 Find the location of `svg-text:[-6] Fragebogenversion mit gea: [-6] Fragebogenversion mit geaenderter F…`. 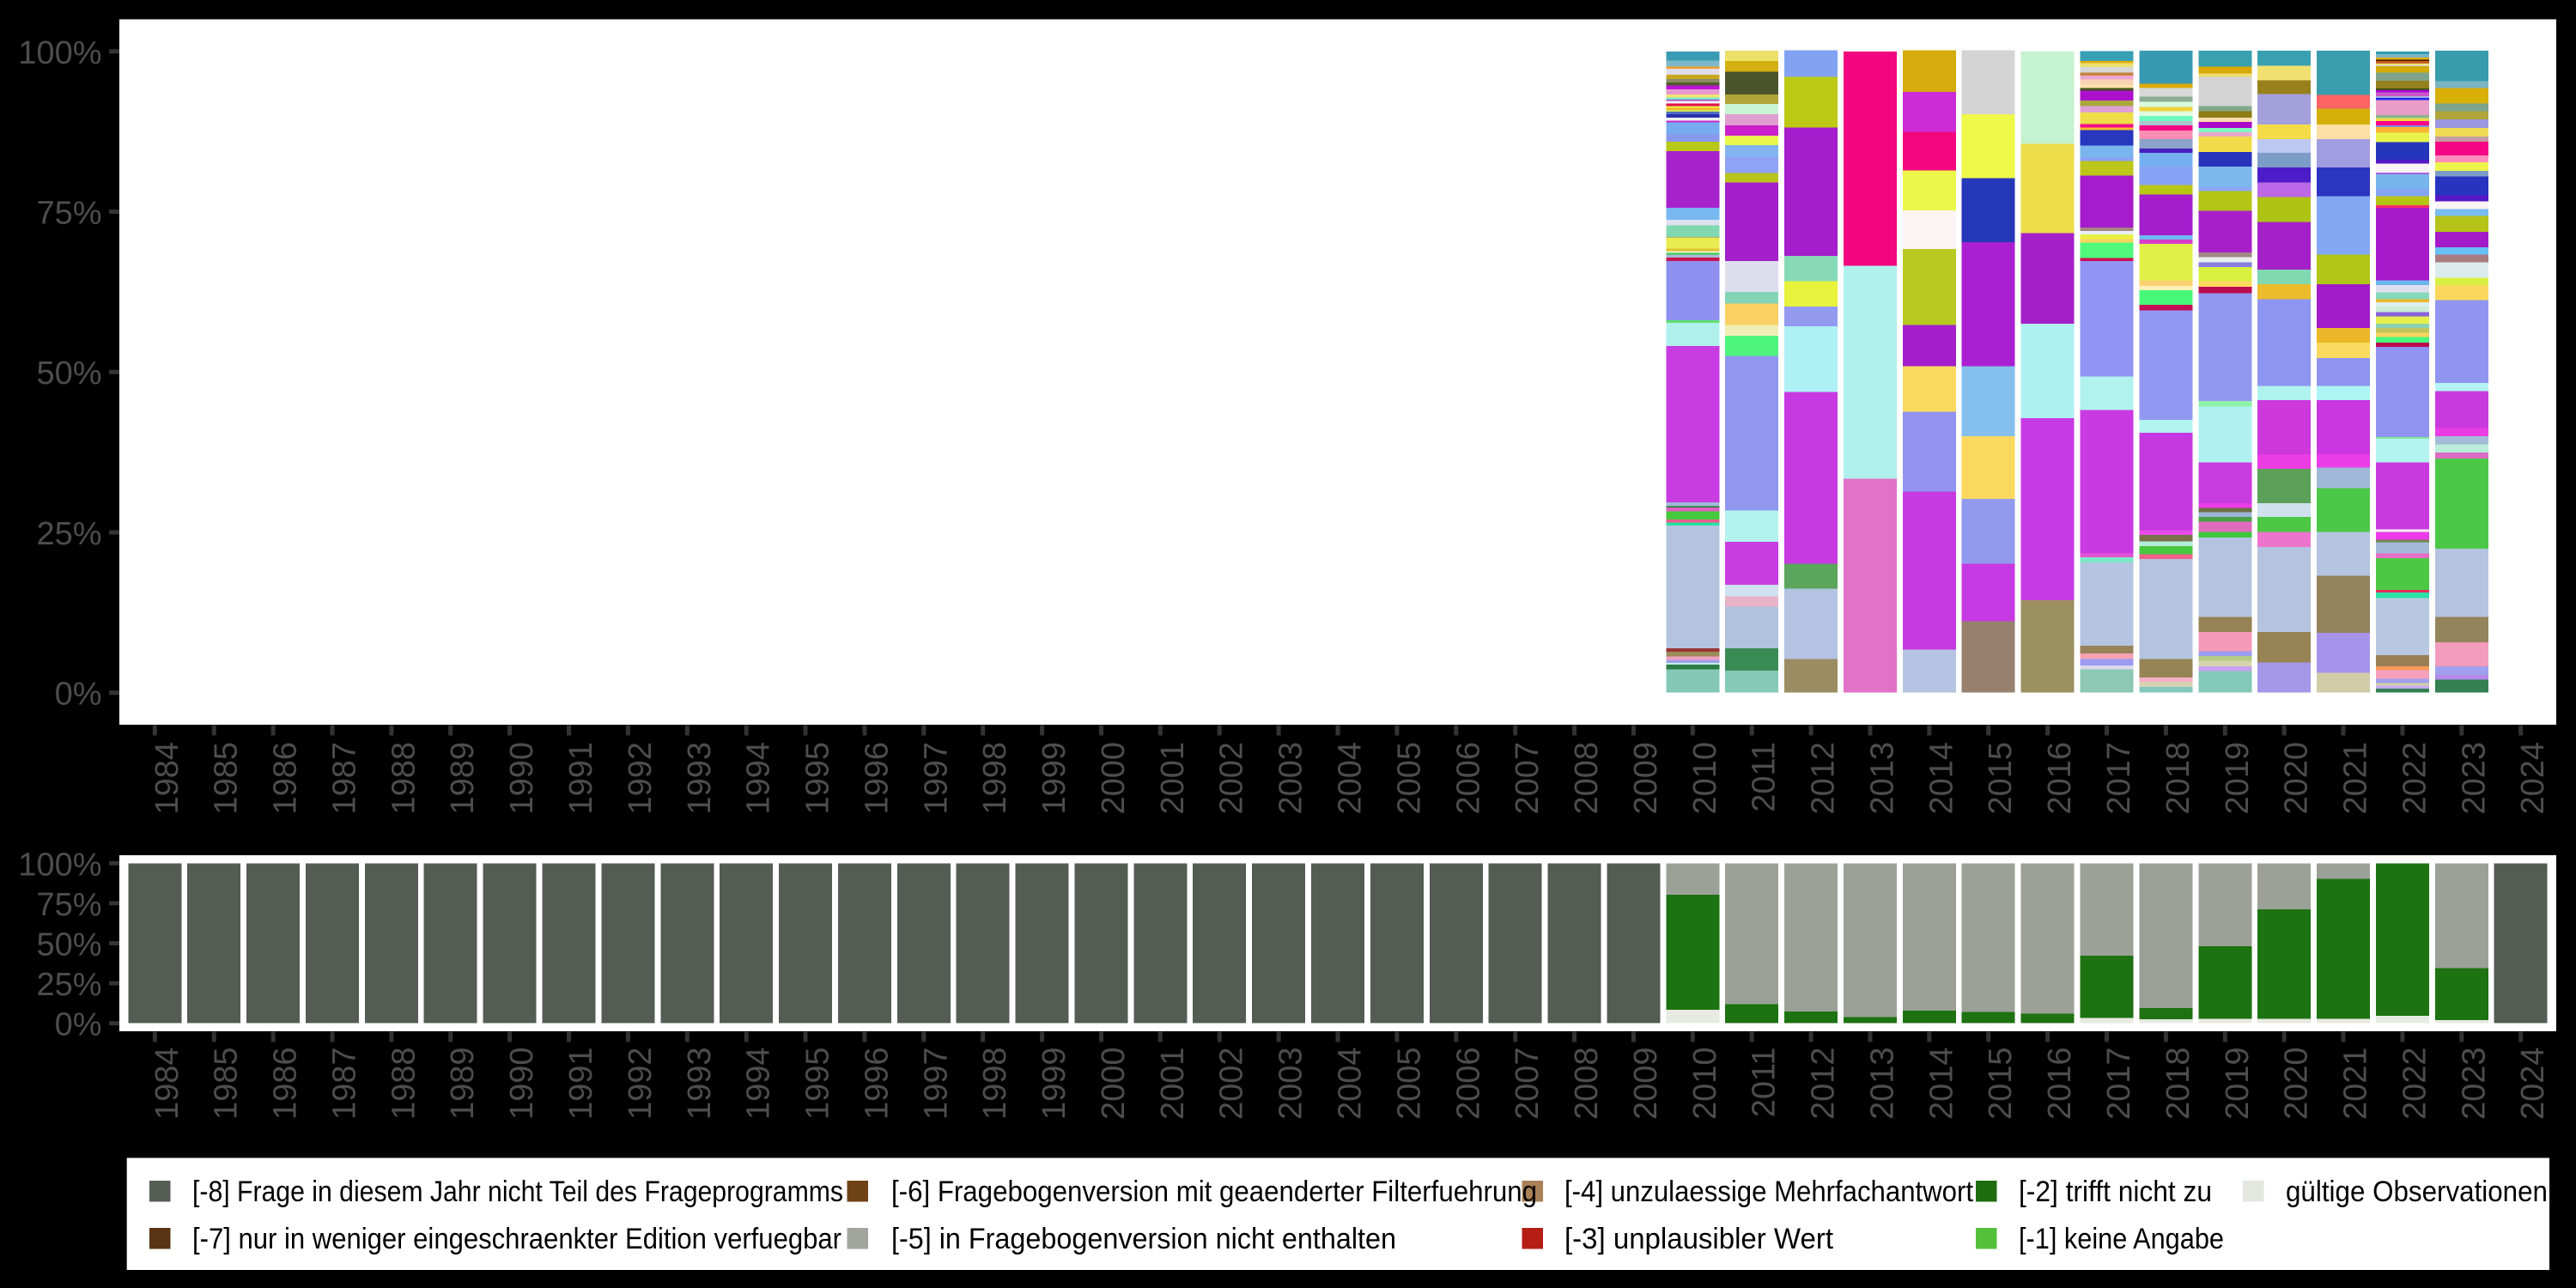

svg-text:[-6] Fragebogenversion mit gea: [-6] Fragebogenversion mit geaenderter F… is located at coordinates (1214, 1192).